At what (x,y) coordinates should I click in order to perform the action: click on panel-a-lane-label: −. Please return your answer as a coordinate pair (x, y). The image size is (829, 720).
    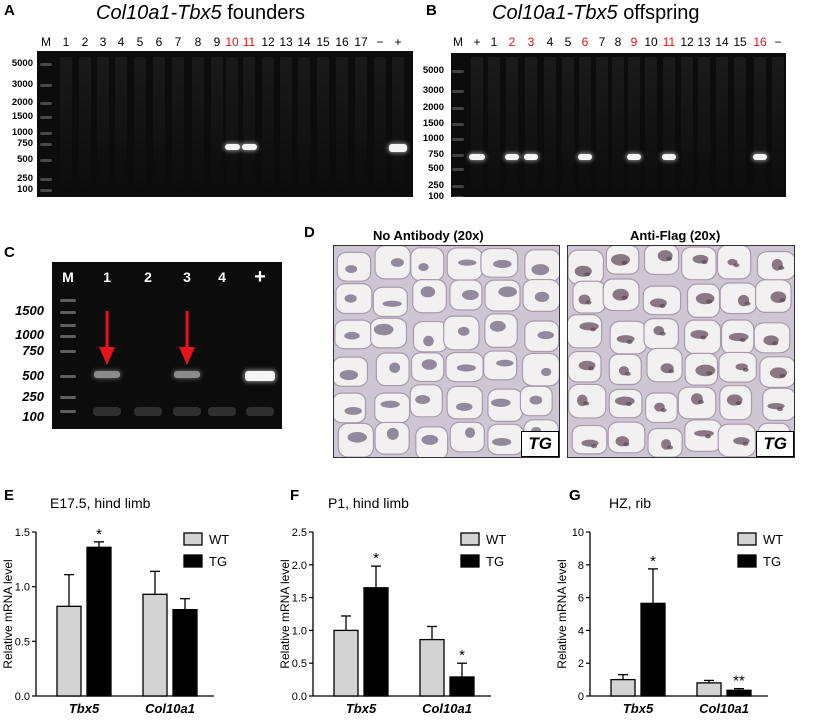
    Looking at the image, I should click on (380, 42).